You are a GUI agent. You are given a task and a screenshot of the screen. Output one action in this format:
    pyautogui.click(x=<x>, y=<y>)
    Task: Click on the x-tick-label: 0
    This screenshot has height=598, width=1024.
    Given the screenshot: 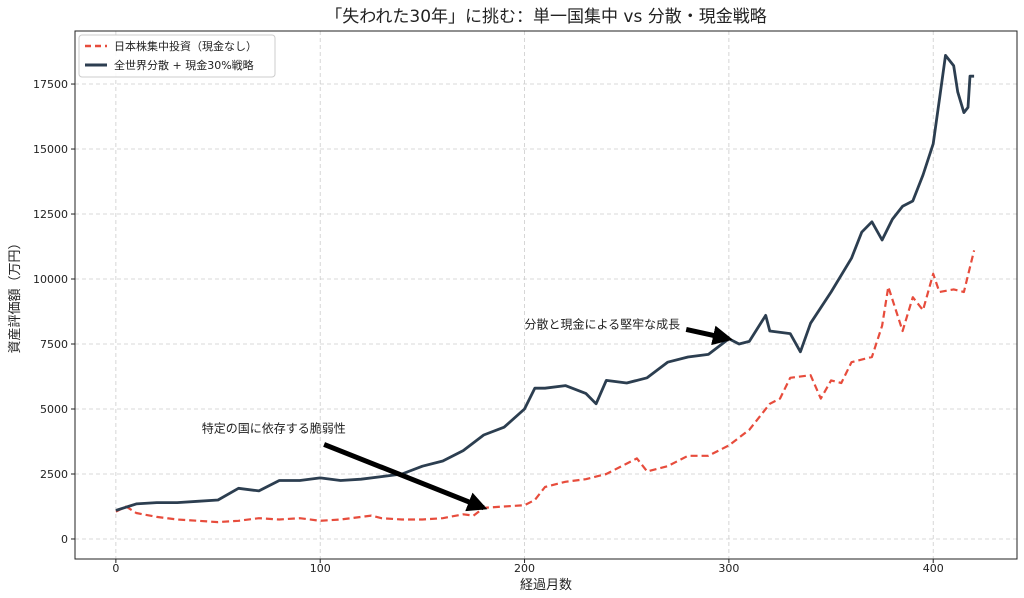 What is the action you would take?
    pyautogui.click(x=115, y=568)
    